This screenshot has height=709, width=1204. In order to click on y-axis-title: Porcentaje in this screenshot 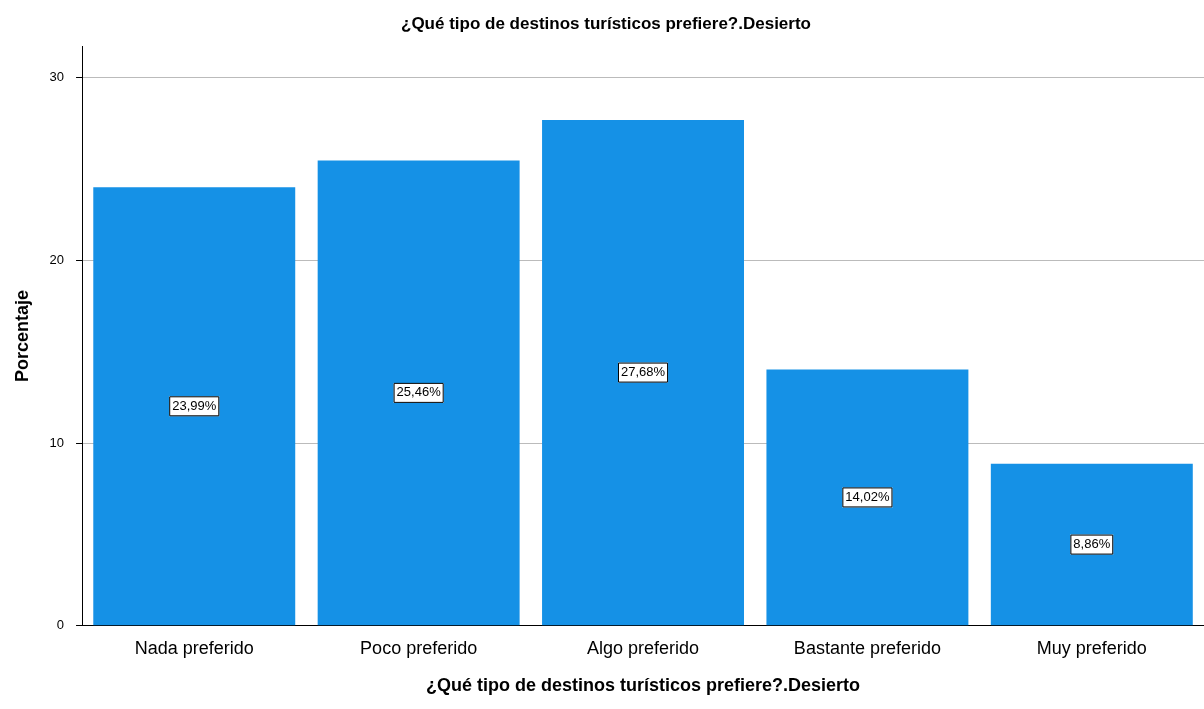, I will do `click(21, 336)`.